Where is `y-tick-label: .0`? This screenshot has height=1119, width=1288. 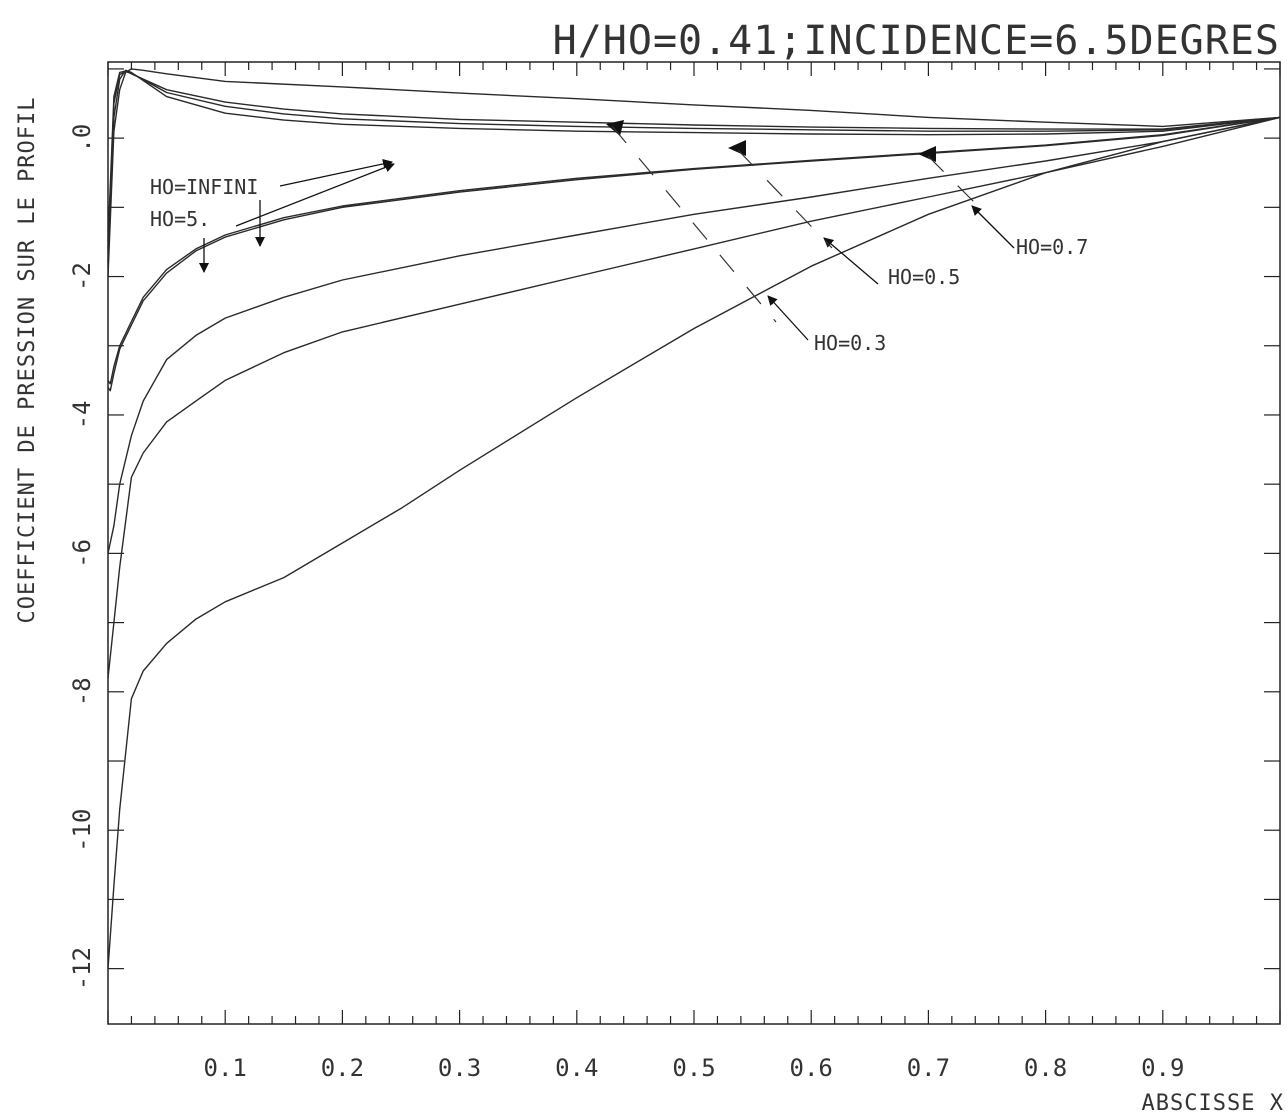
y-tick-label: .0 is located at coordinates (82, 138).